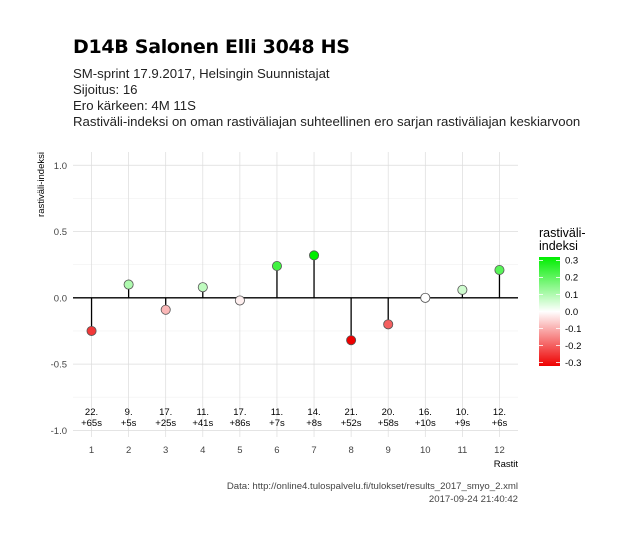 The image size is (630, 540). What do you see at coordinates (60, 298) in the screenshot?
I see `y-tick-label: 0.0` at bounding box center [60, 298].